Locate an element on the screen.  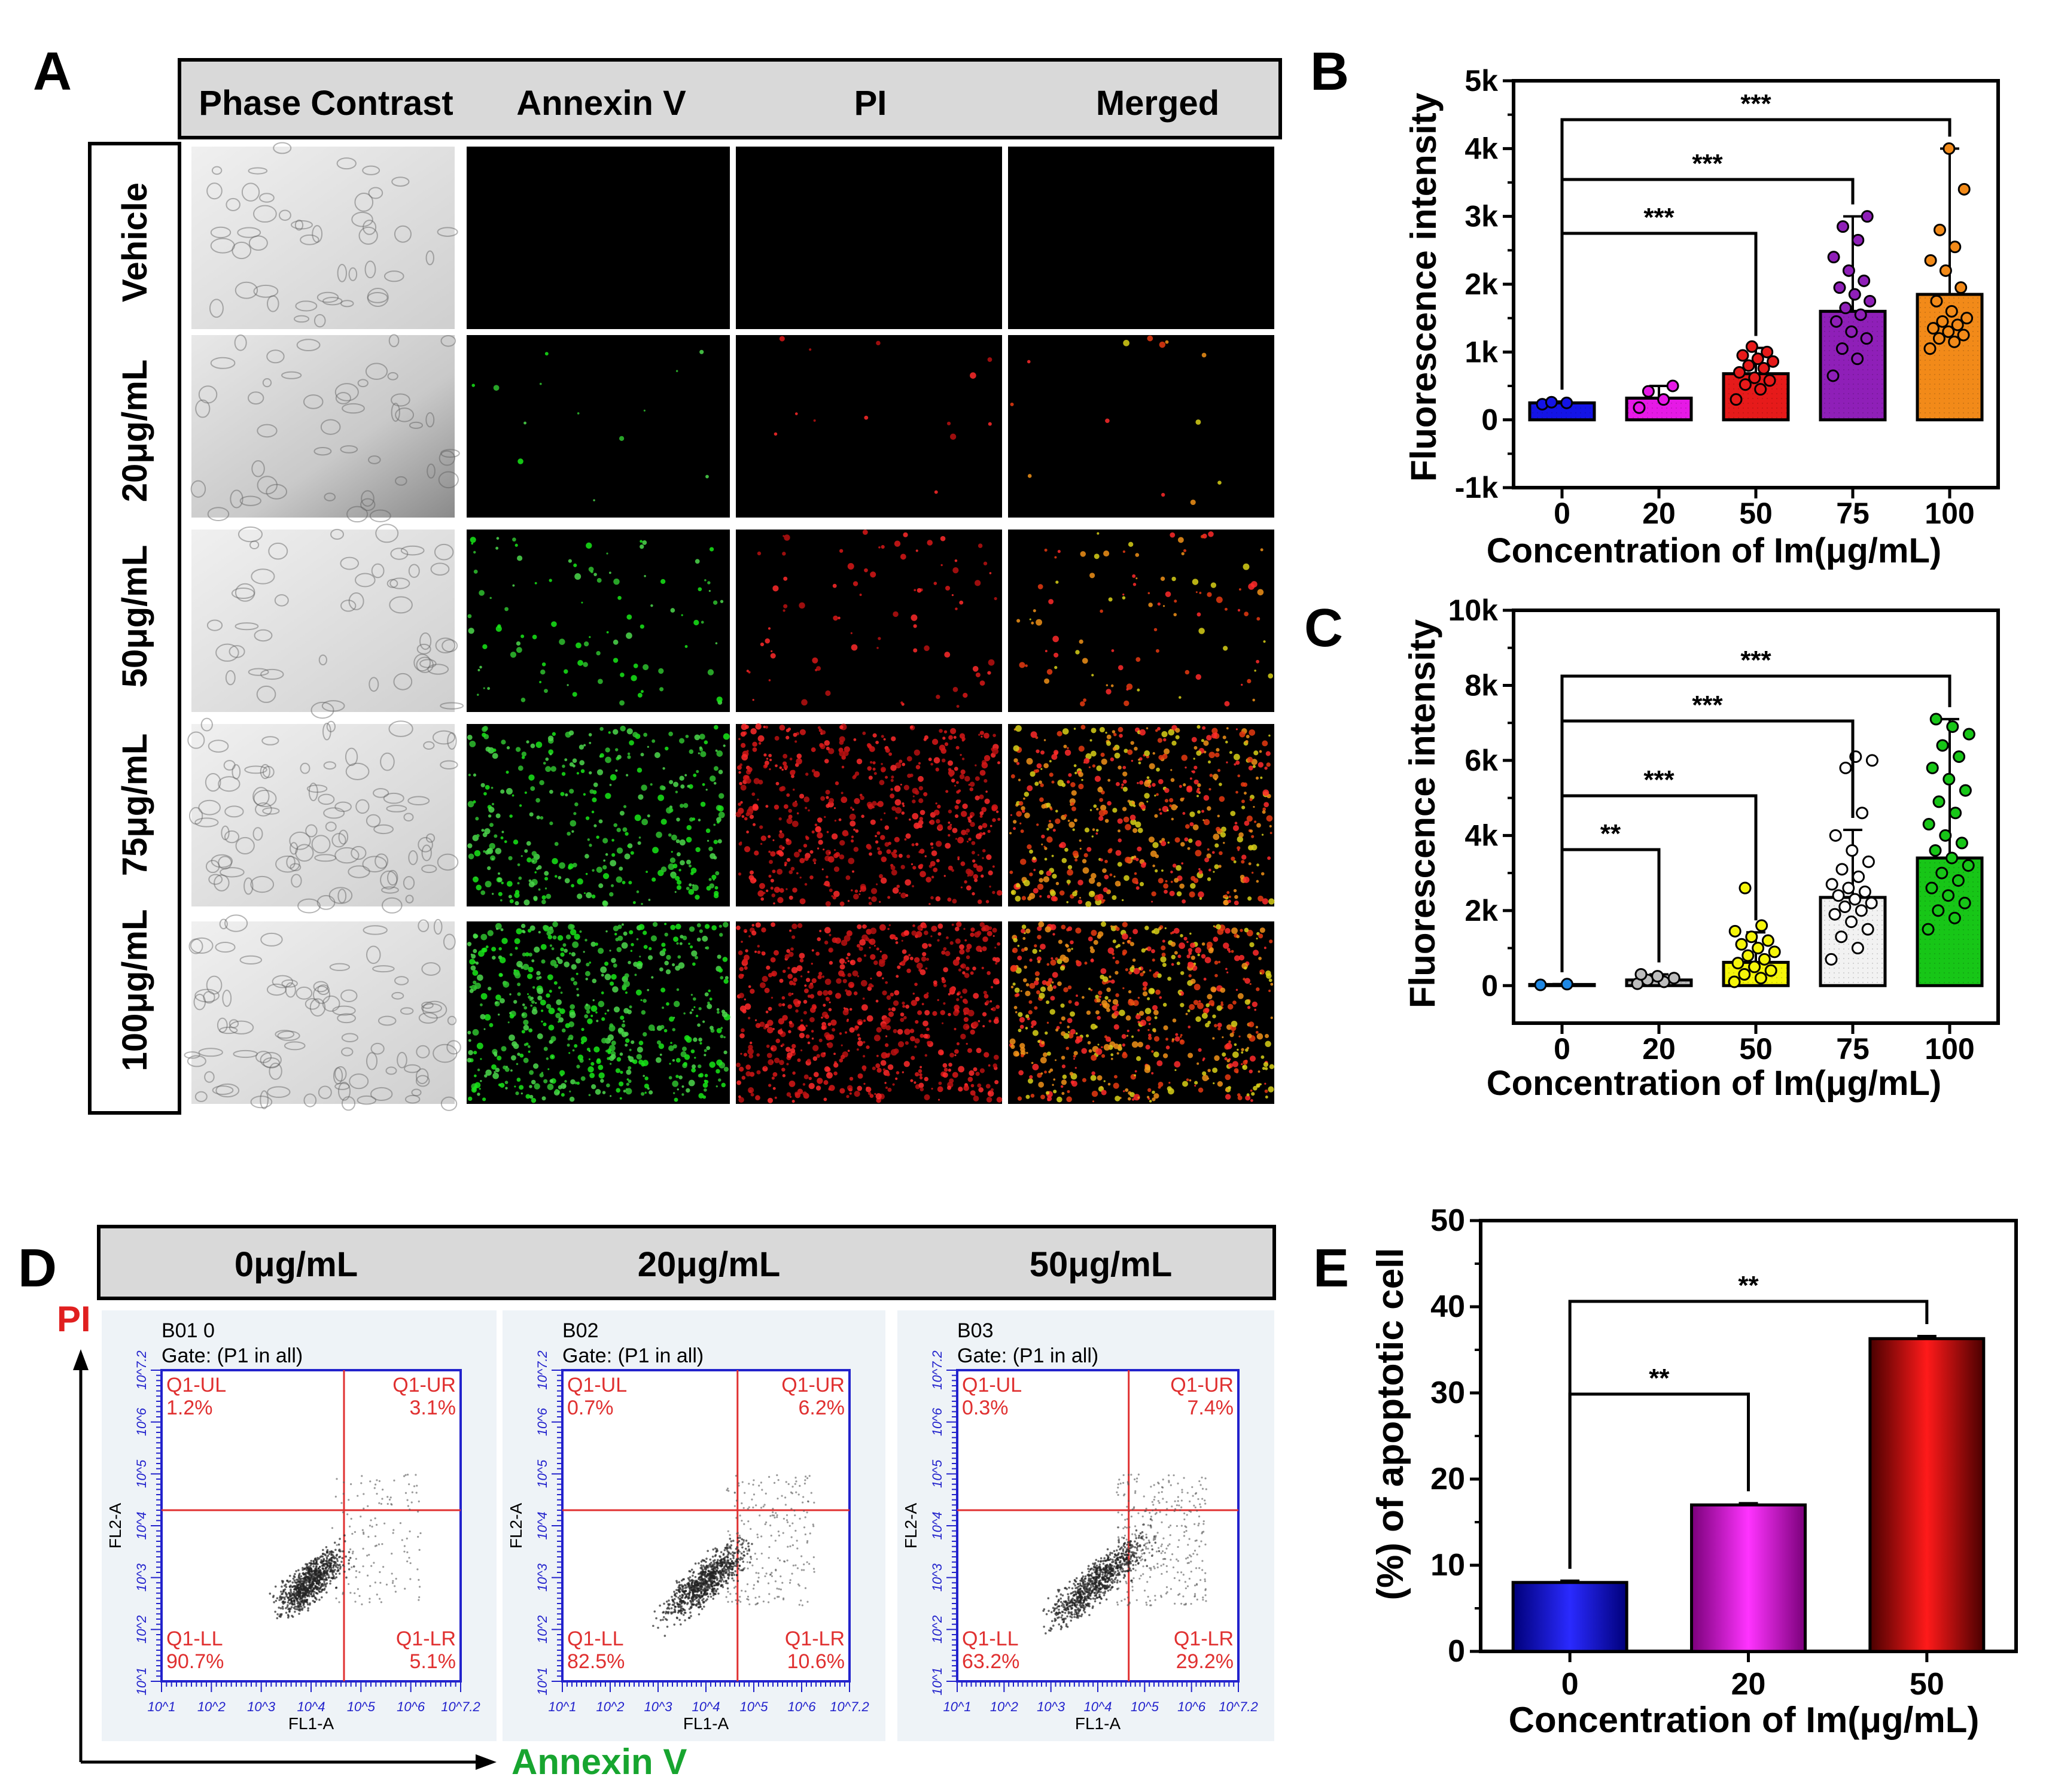
c-ytick-label: 4k is located at coordinates (1481, 835).